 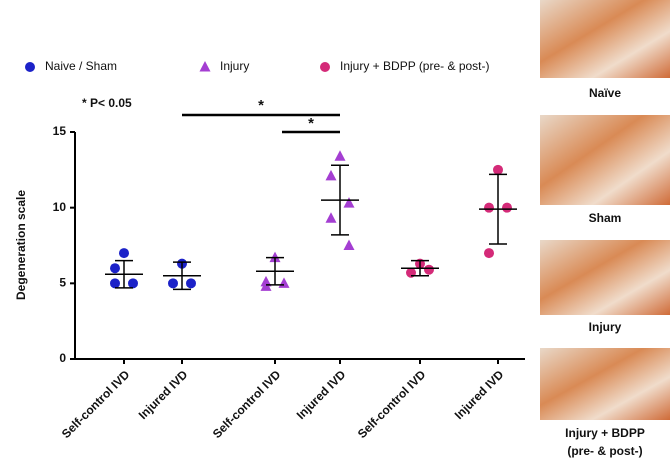 What do you see at coordinates (605, 433) in the screenshot?
I see `panel-label: Injury + BDPP` at bounding box center [605, 433].